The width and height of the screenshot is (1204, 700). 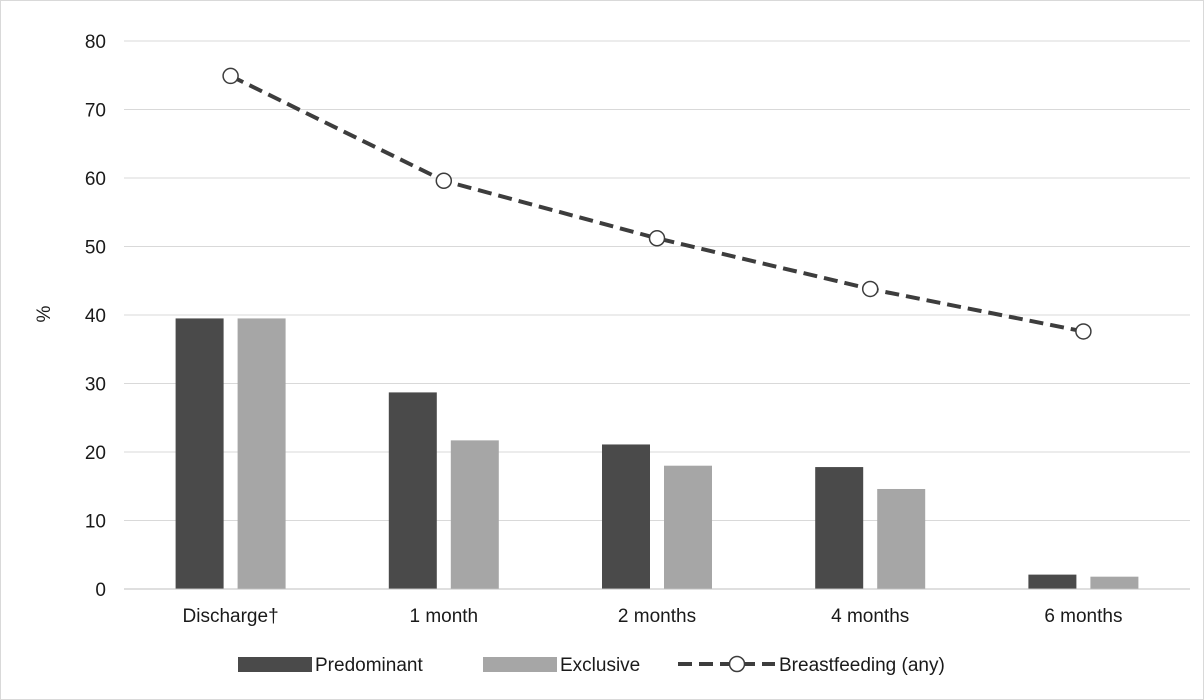 What do you see at coordinates (443, 616) in the screenshot?
I see `x-tick-label: 1 month` at bounding box center [443, 616].